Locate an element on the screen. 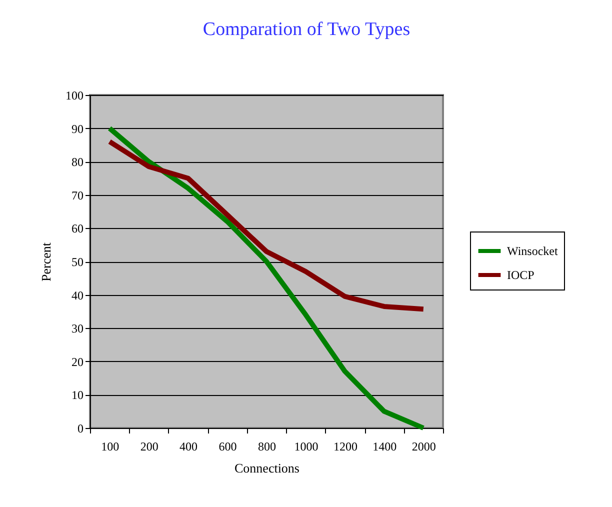 The image size is (612, 507). y-tick-label: 40 is located at coordinates (78, 295).